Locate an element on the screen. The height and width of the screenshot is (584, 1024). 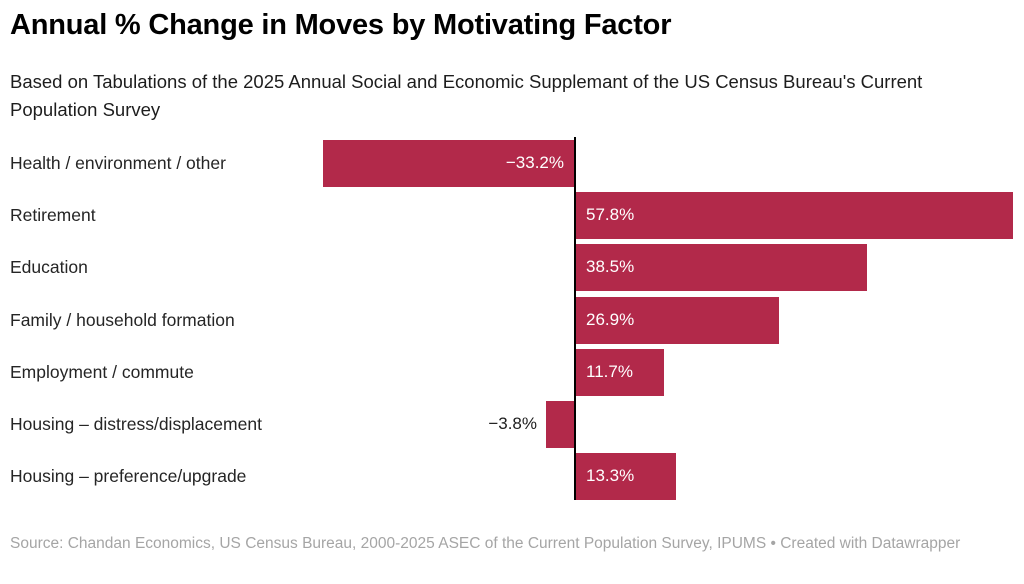
category-label: Retirement is located at coordinates (53, 215).